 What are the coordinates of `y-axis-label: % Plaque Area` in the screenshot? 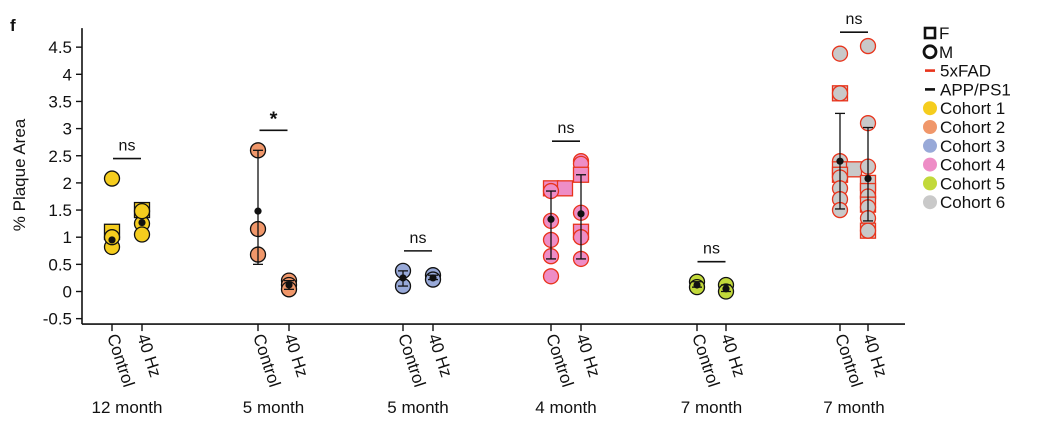 It's located at (19, 174).